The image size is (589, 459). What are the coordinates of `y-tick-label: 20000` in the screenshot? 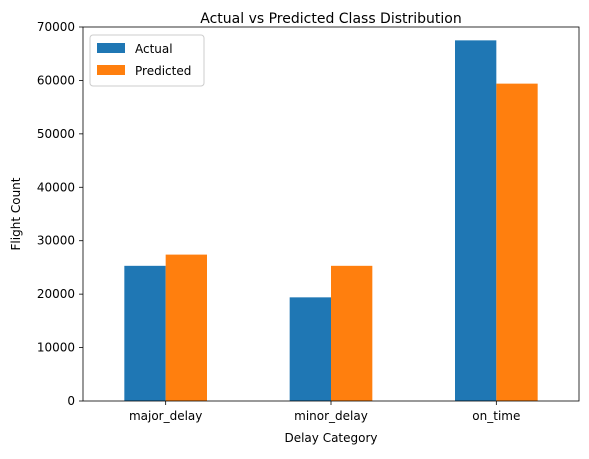 It's located at (56, 294).